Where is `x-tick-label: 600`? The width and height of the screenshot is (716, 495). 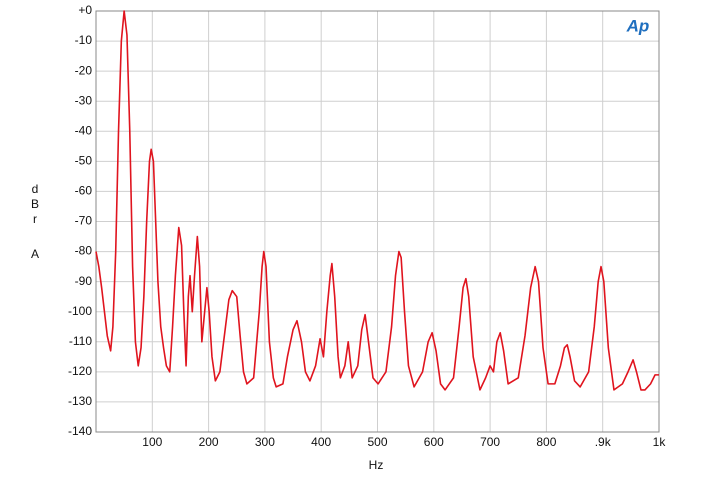
x-tick-label: 600 is located at coordinates (434, 442).